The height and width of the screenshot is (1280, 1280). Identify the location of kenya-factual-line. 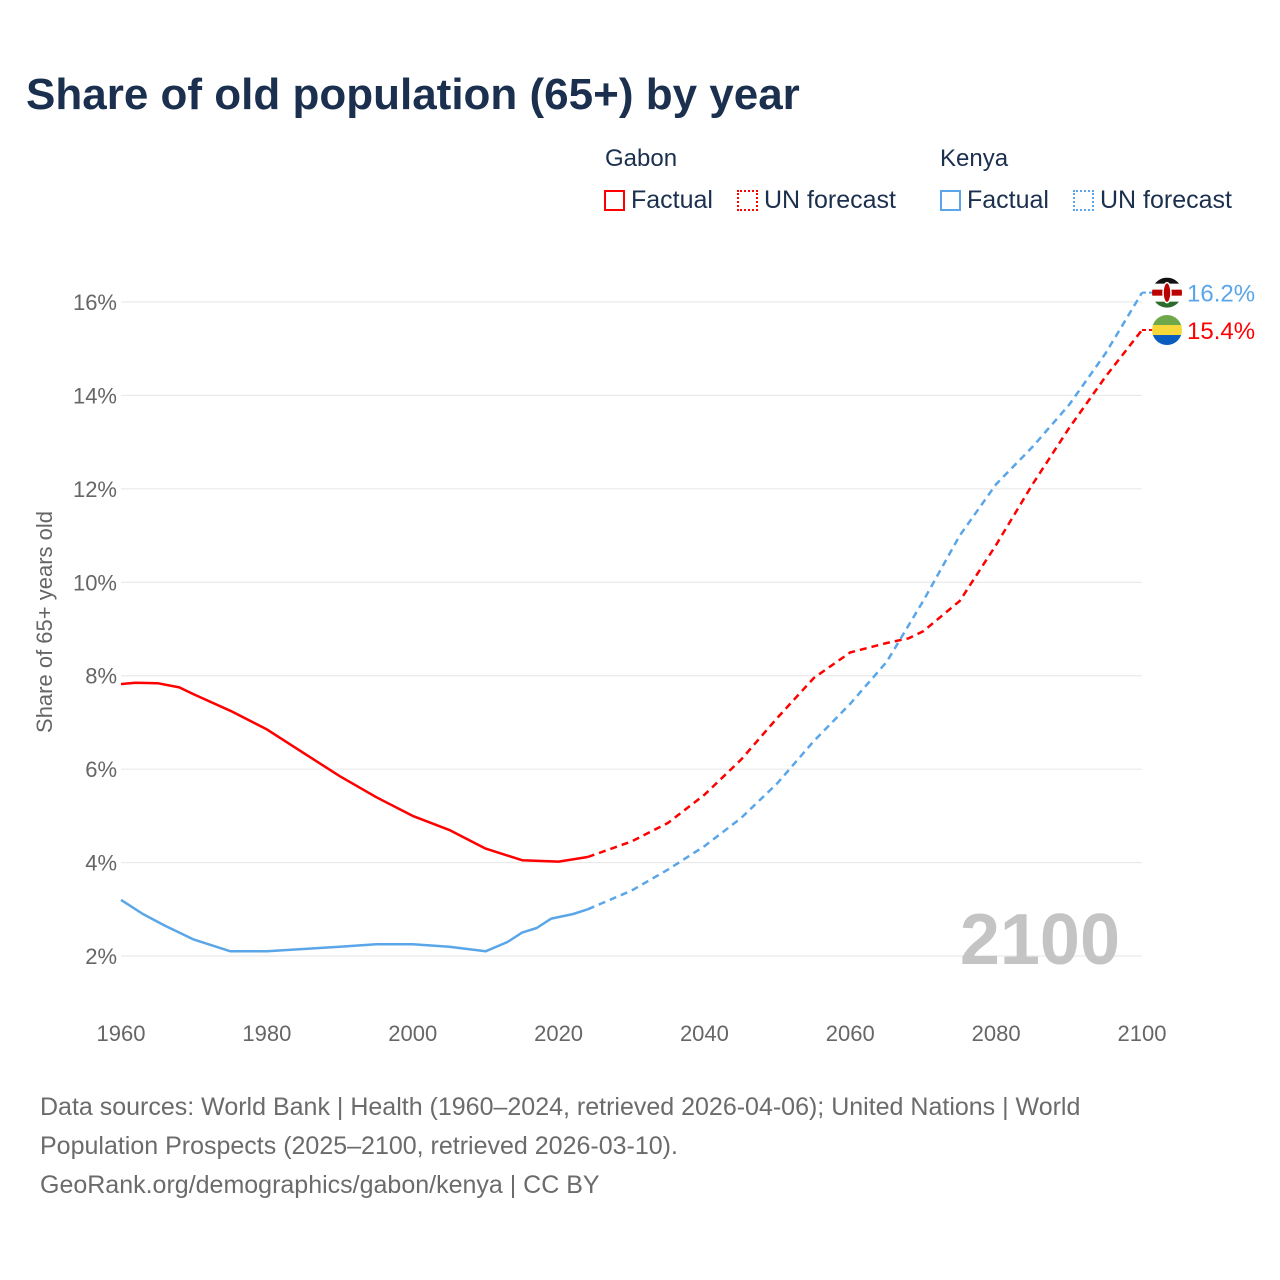
(354, 925).